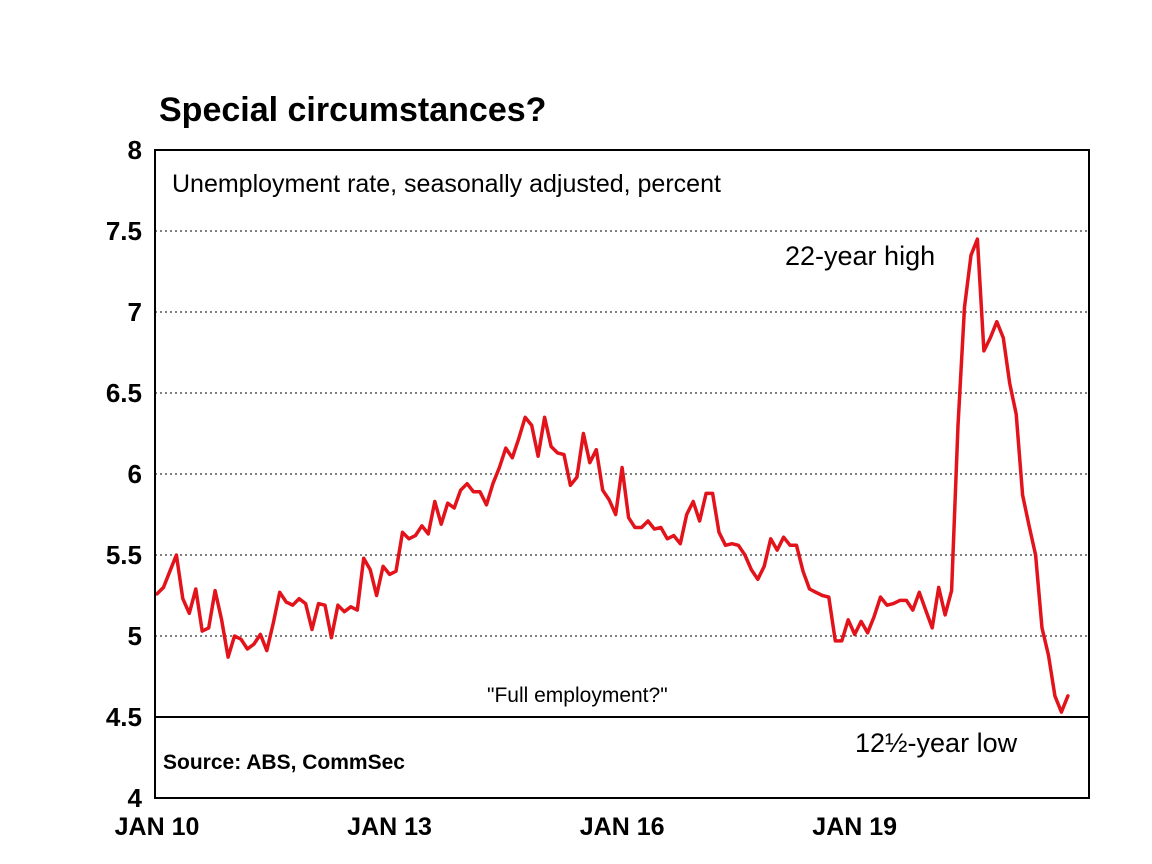  What do you see at coordinates (135, 798) in the screenshot?
I see `y-tick-label: 4` at bounding box center [135, 798].